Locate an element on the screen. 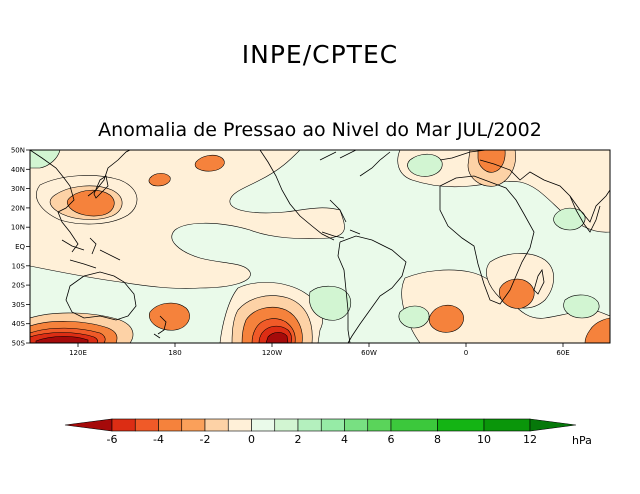 The width and height of the screenshot is (640, 494). coast-maritime-continent is located at coordinates (91, 253).